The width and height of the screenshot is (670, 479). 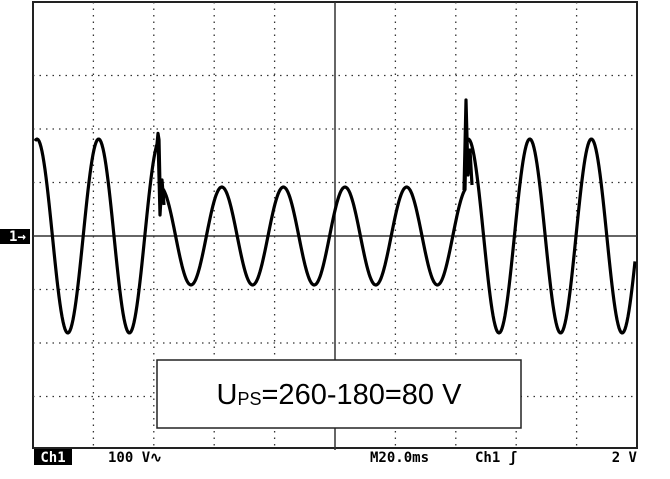 What do you see at coordinates (362, 395) in the screenshot?
I see `annotation-rest: =260-180=80 V` at bounding box center [362, 395].